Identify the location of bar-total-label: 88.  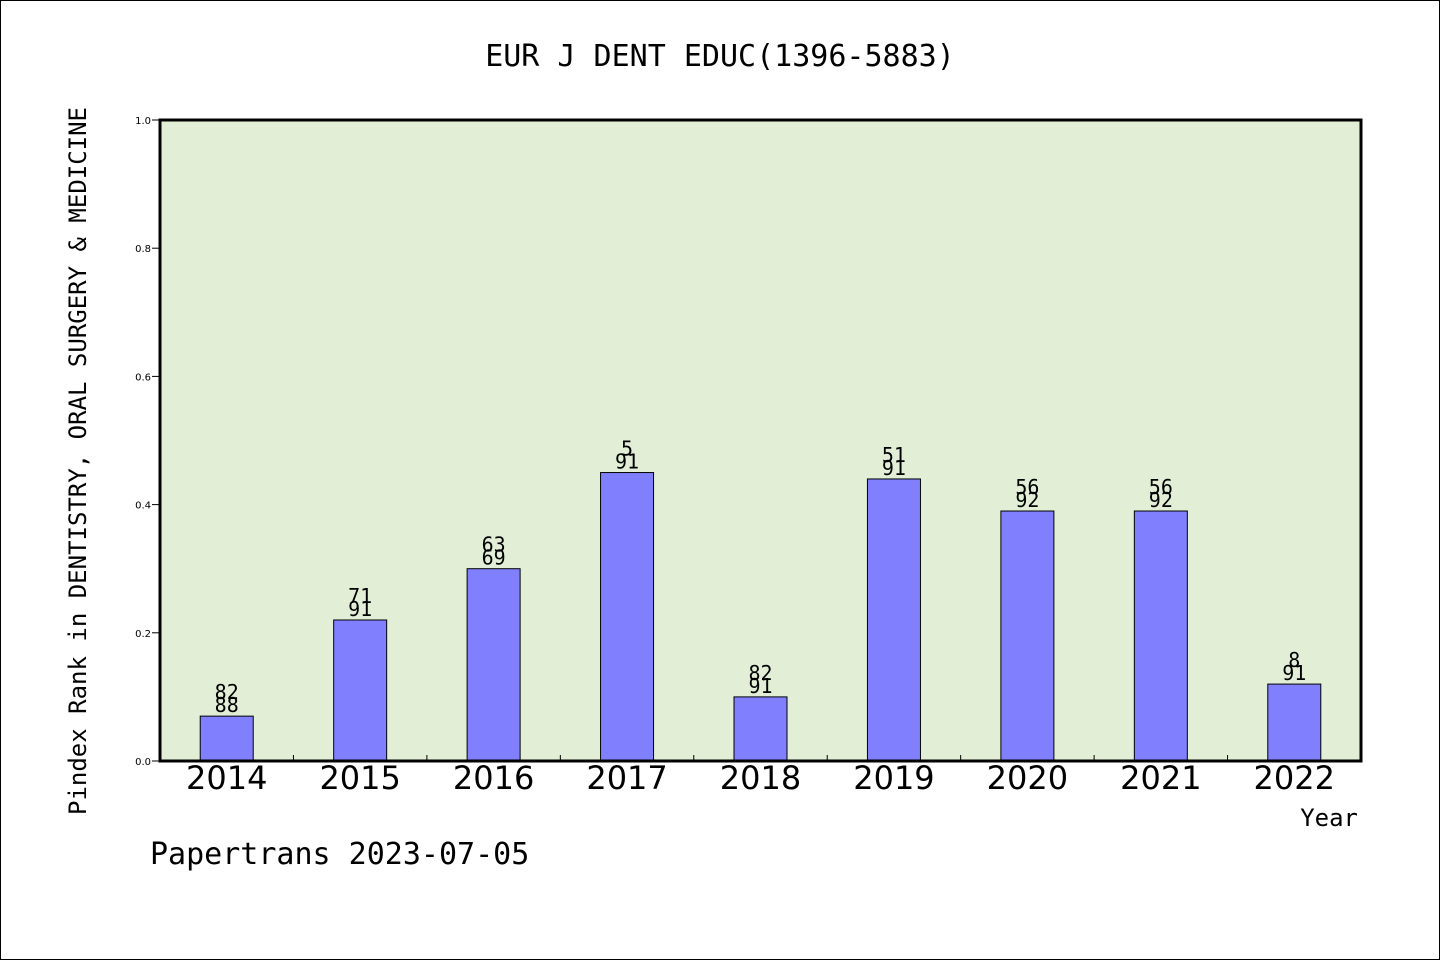
(227, 705).